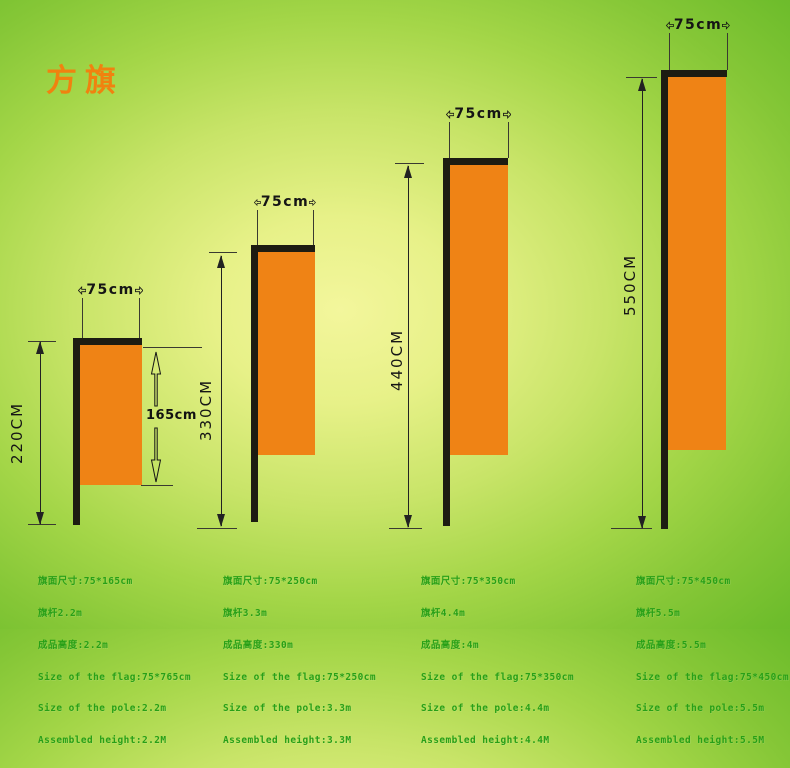 The image size is (790, 768). Describe the element at coordinates (245, 613) in the screenshot. I see `spec-line: 旗杆3.3m` at that location.